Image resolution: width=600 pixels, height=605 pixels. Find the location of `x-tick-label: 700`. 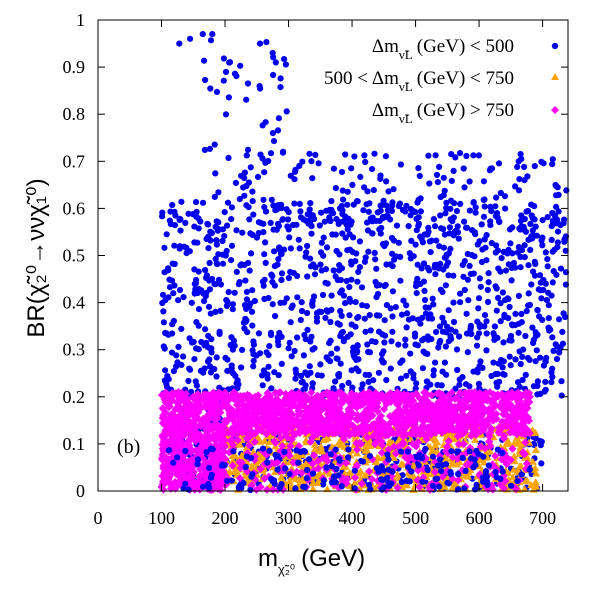

x-tick-label: 700 is located at coordinates (542, 518).